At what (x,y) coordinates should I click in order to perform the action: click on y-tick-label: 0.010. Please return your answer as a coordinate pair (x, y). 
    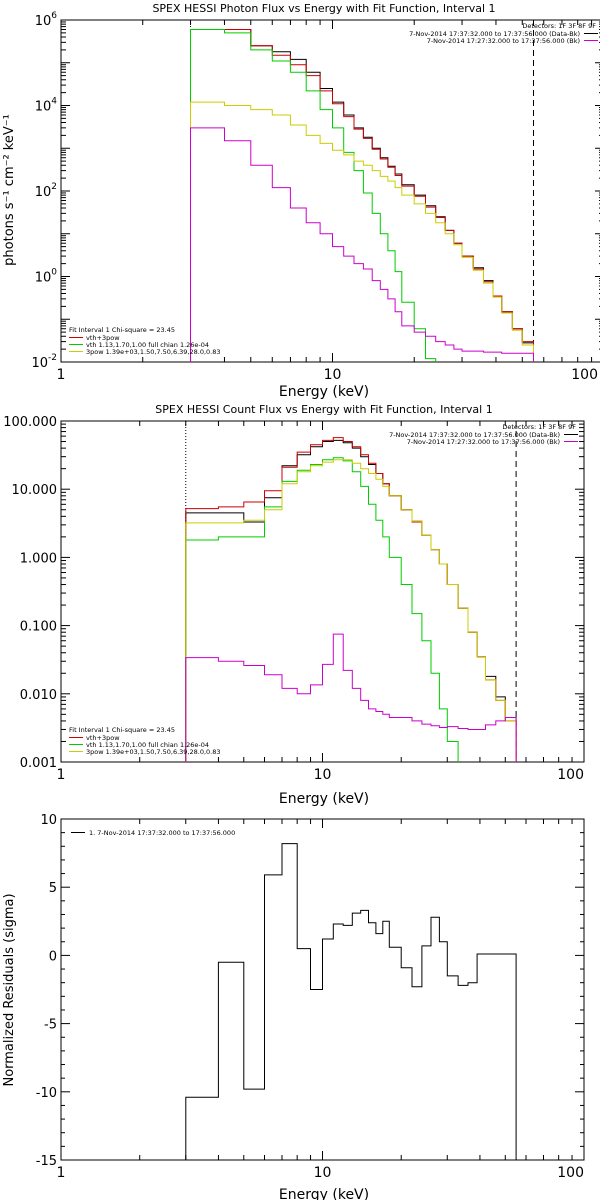
    Looking at the image, I should click on (38, 695).